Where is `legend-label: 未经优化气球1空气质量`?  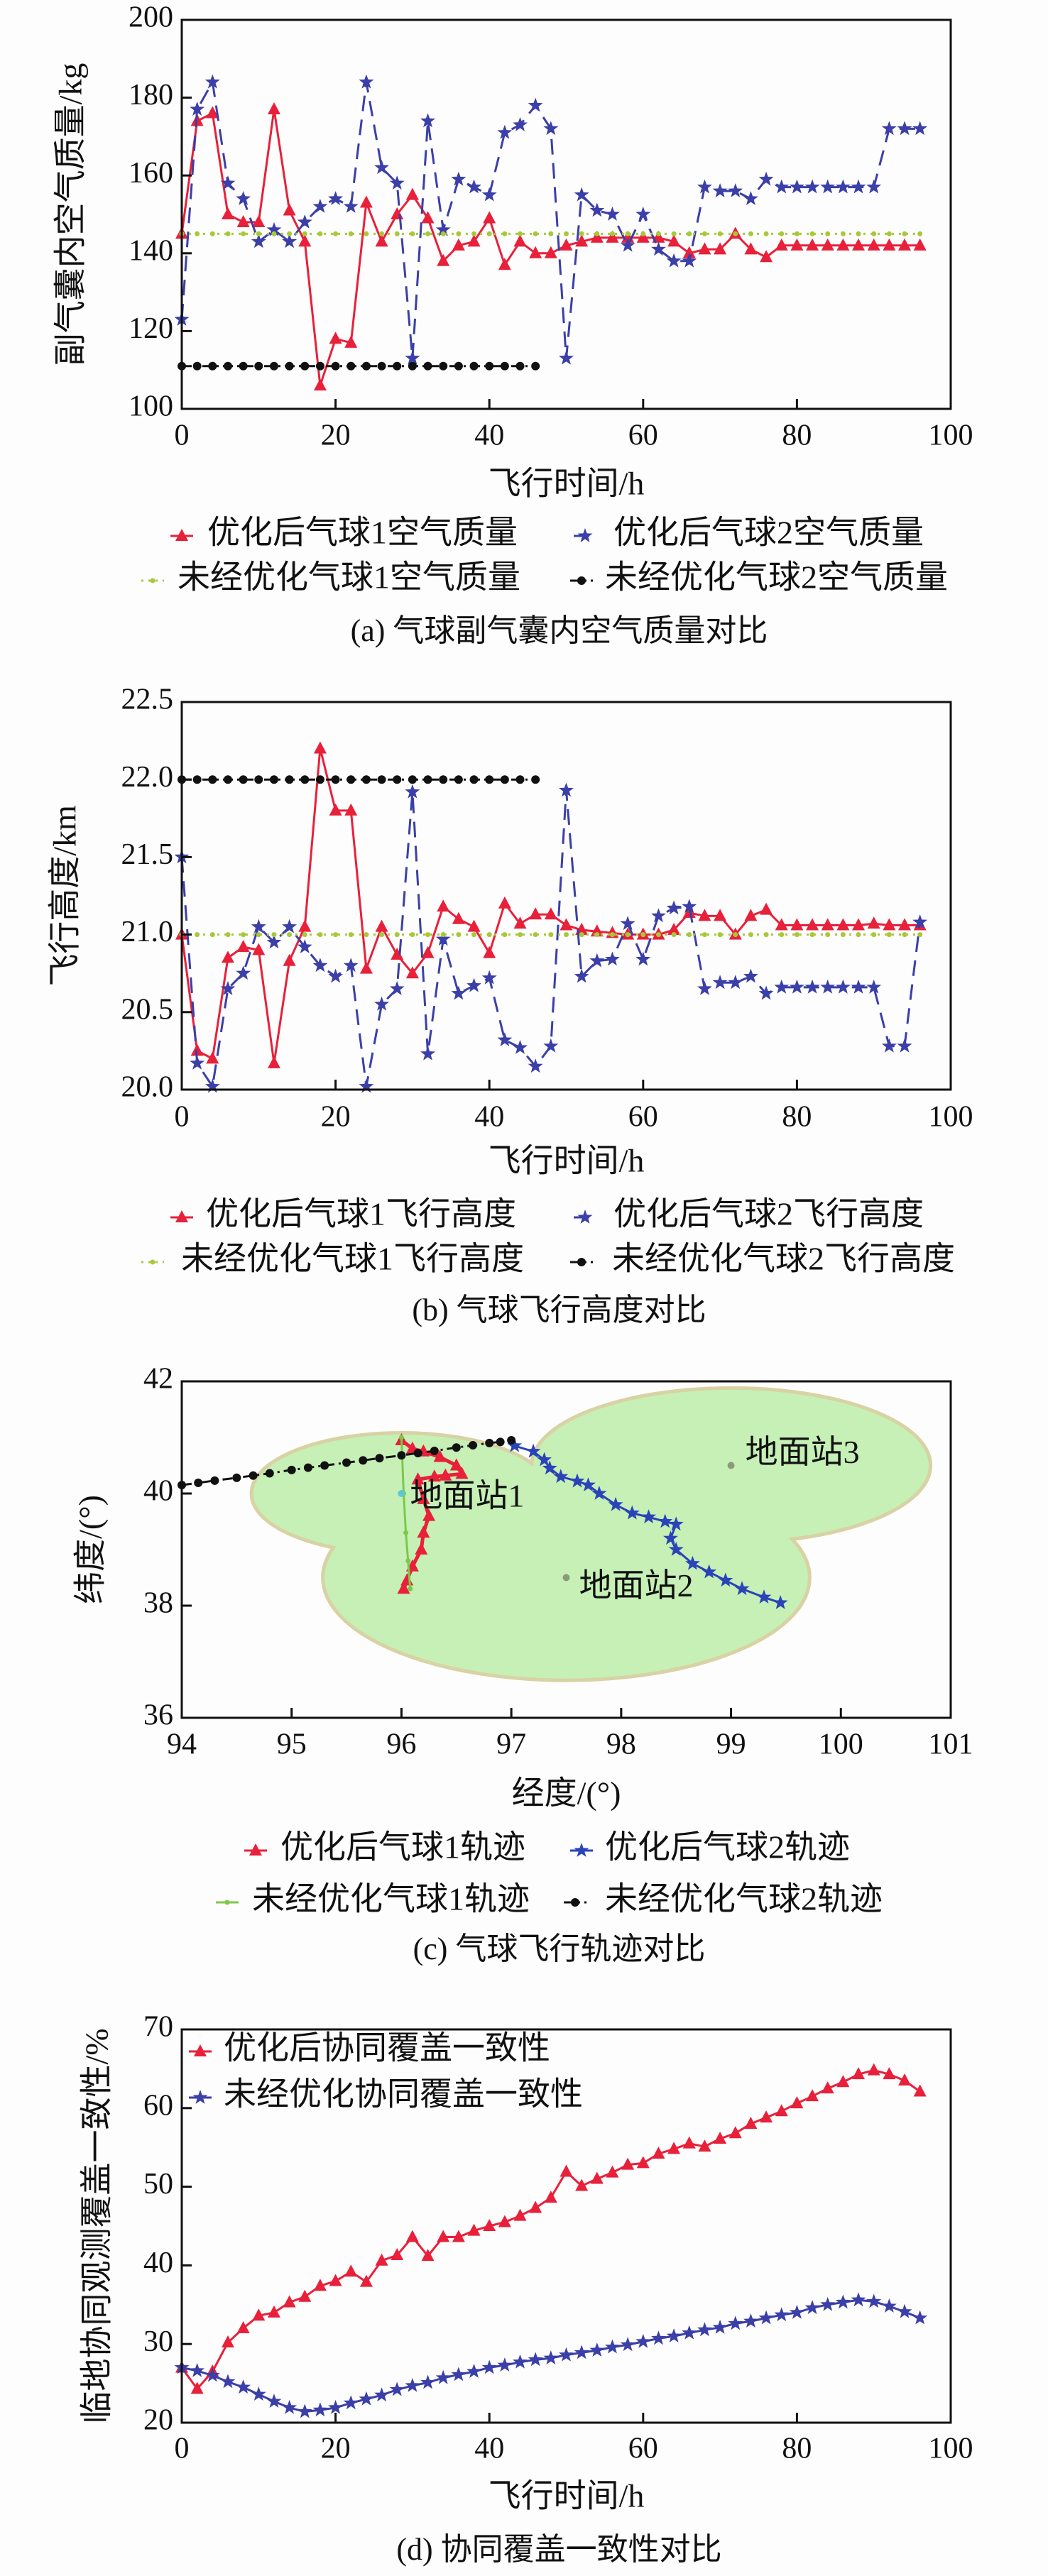 legend-label: 未经优化气球1空气质量 is located at coordinates (349, 577).